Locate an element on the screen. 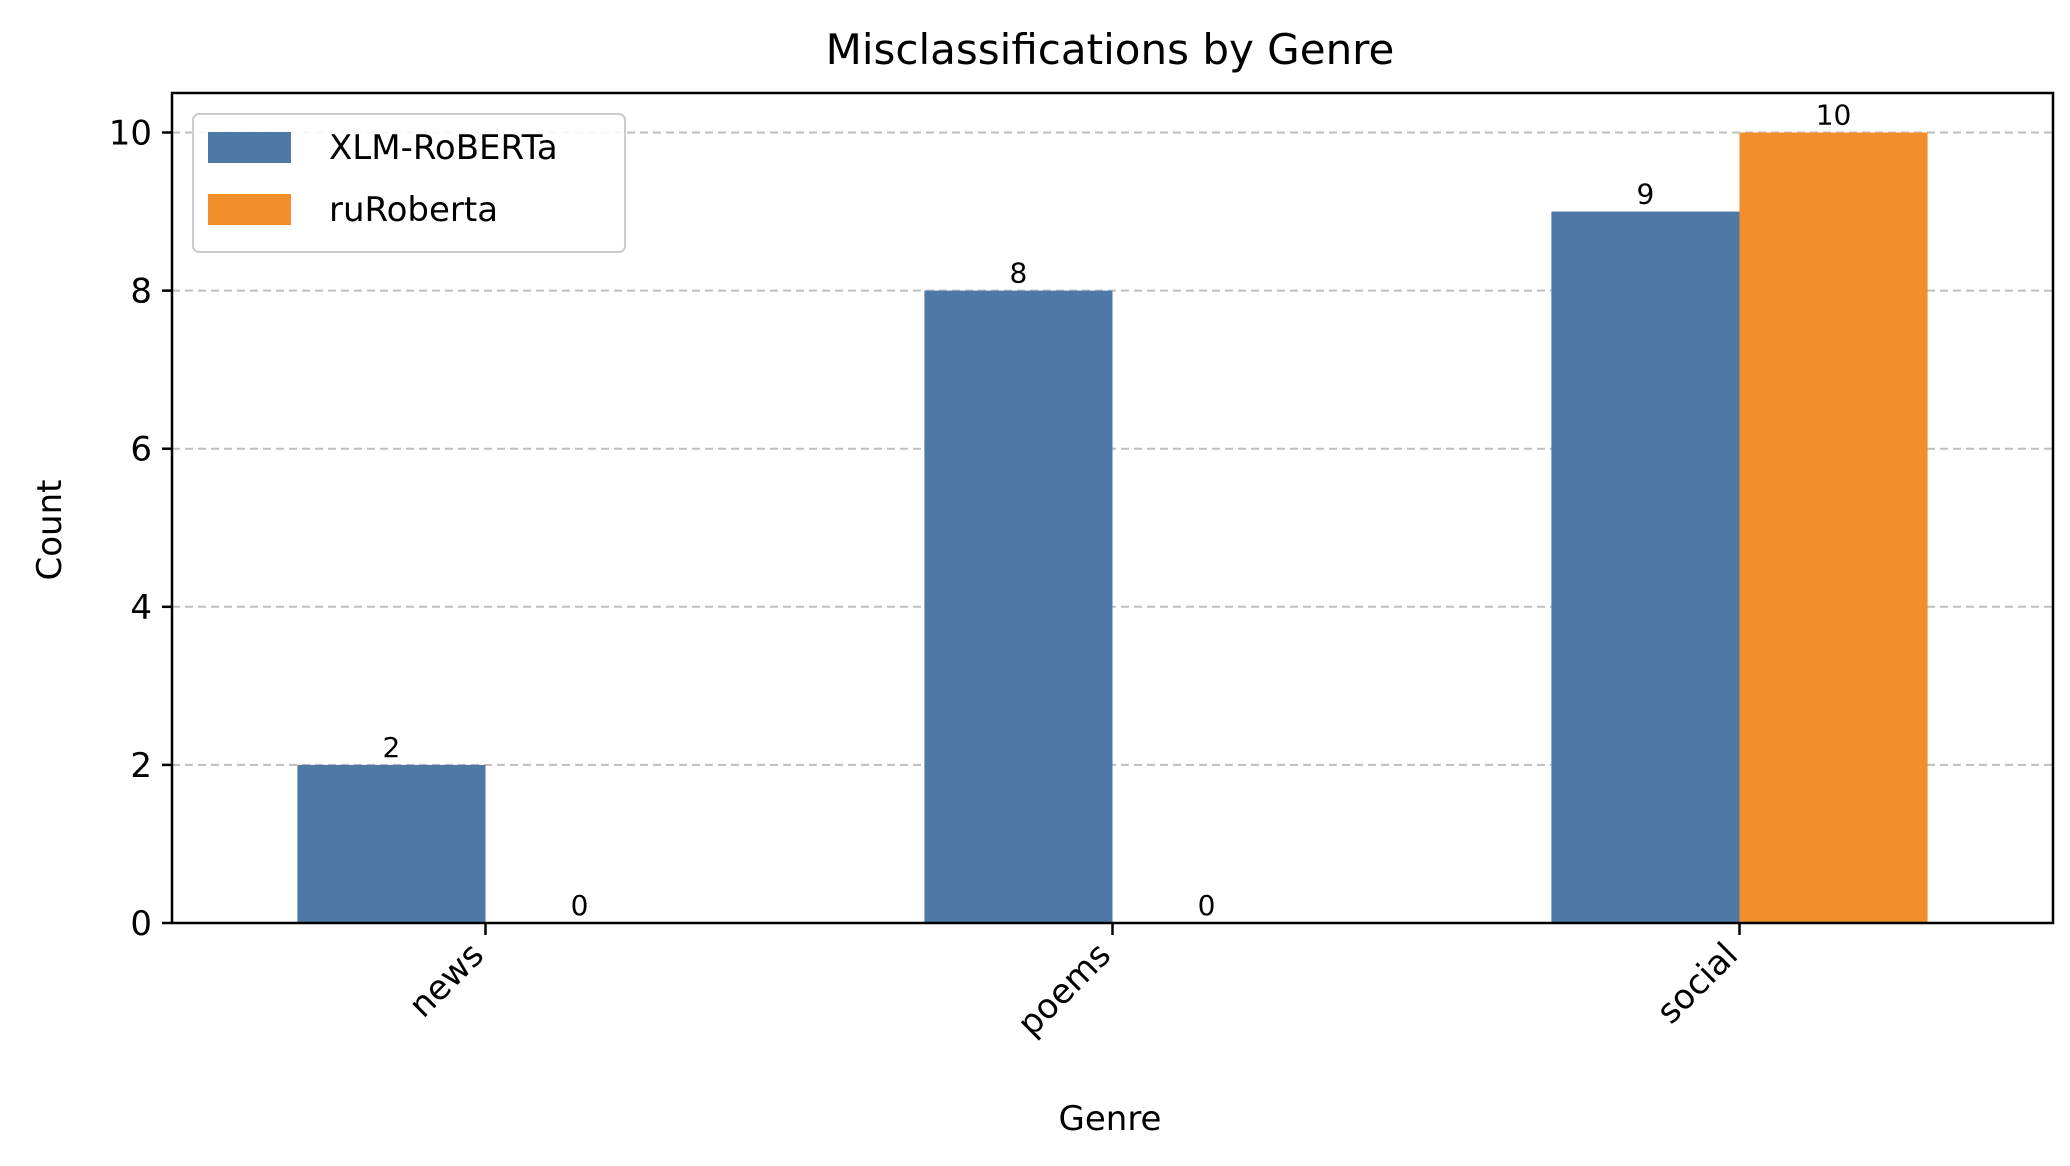  y-axis: 0 2 4 6 8 10 is located at coordinates (140, 529).